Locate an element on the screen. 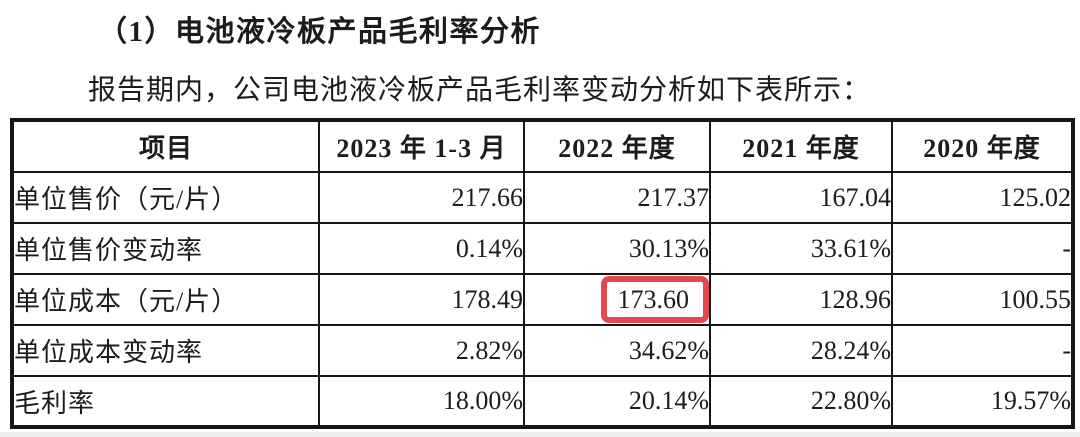 Image resolution: width=1080 pixels, height=437 pixels. value-cell: 18.00% is located at coordinates (421, 401).